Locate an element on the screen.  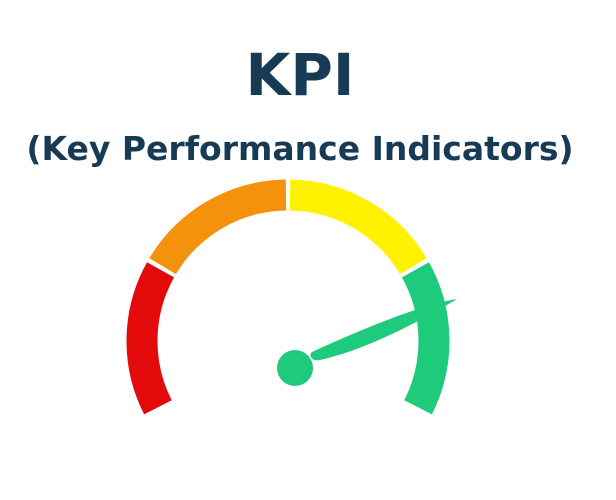
subtitle: (Key Performance Indicators) is located at coordinates (299, 148).